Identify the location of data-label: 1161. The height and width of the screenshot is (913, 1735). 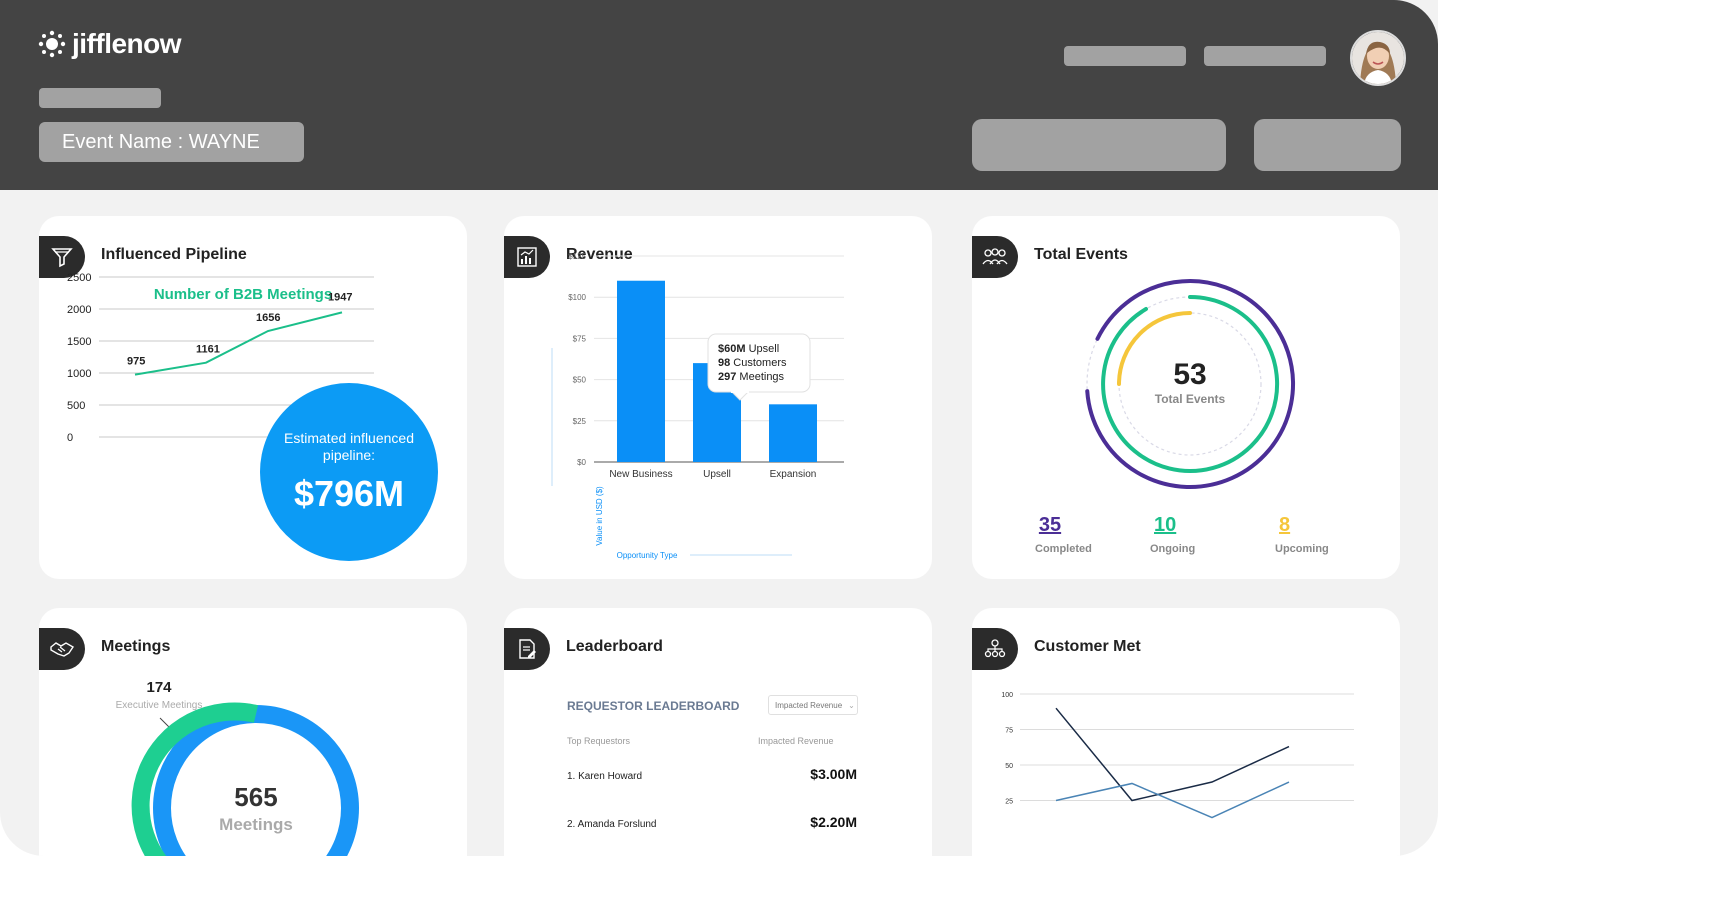
(208, 350).